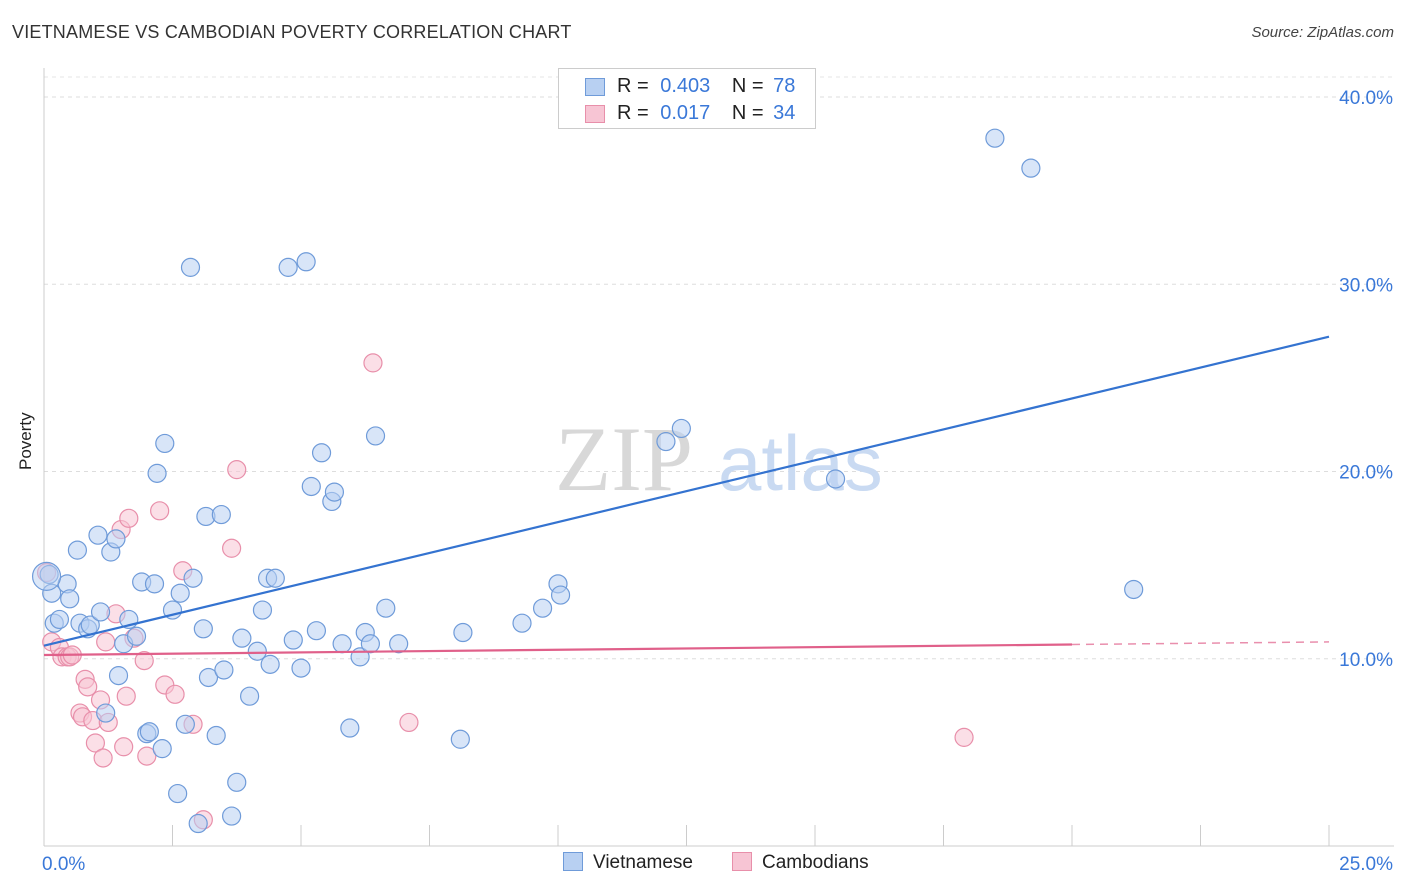 The height and width of the screenshot is (892, 1406). I want to click on cambodian-legend-label: Cambodians, so click(815, 862).